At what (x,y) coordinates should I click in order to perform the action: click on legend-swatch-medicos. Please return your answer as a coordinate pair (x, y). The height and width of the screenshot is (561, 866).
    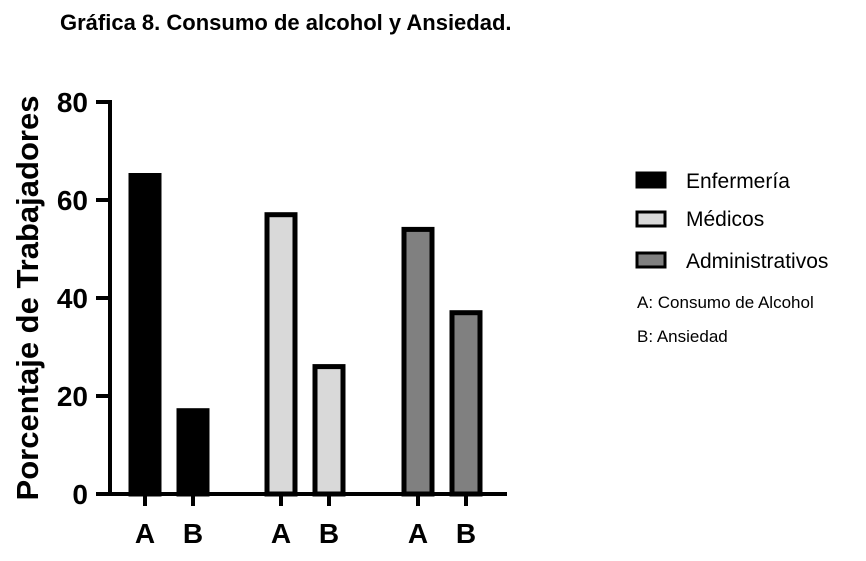
    Looking at the image, I should click on (651, 219).